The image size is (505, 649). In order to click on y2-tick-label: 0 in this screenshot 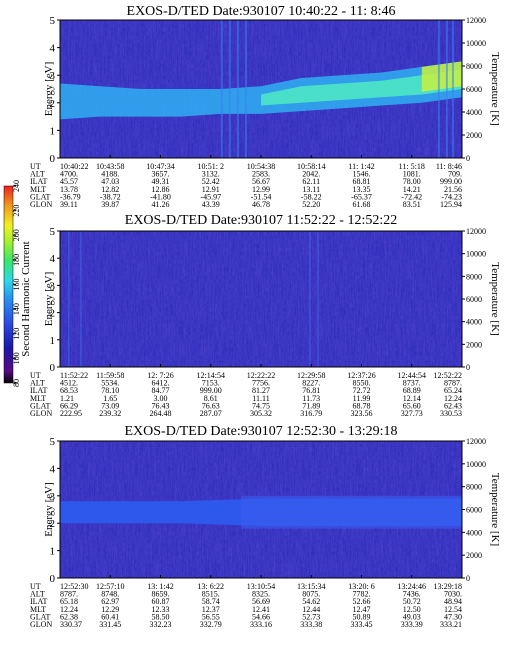, I will do `click(468, 367)`.